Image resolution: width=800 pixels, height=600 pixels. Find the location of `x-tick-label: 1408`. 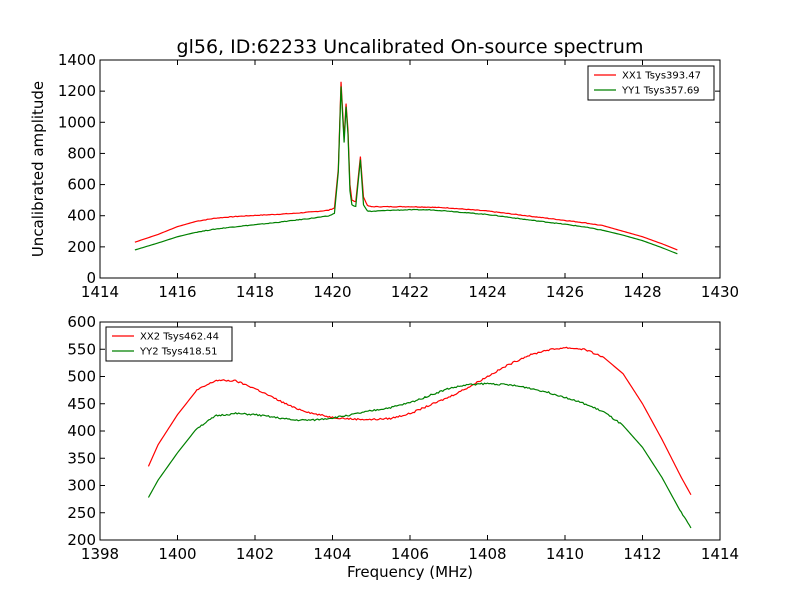

x-tick-label: 1408 is located at coordinates (487, 554).